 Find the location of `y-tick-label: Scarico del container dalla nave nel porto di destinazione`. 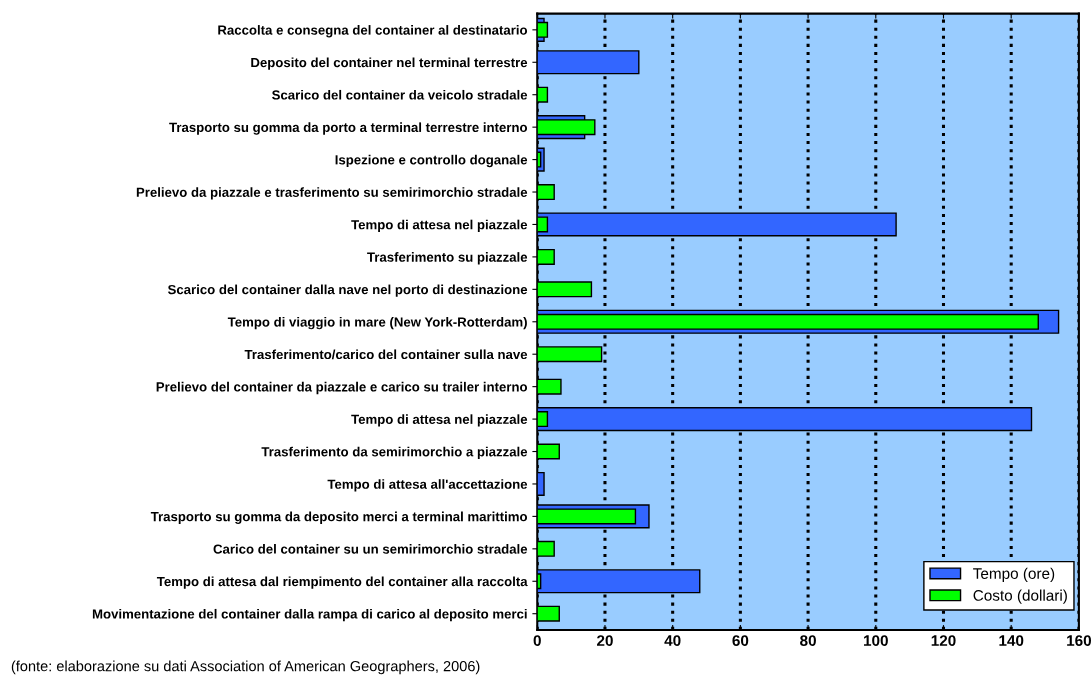

y-tick-label: Scarico del container dalla nave nel porto di destinazione is located at coordinates (347, 290).